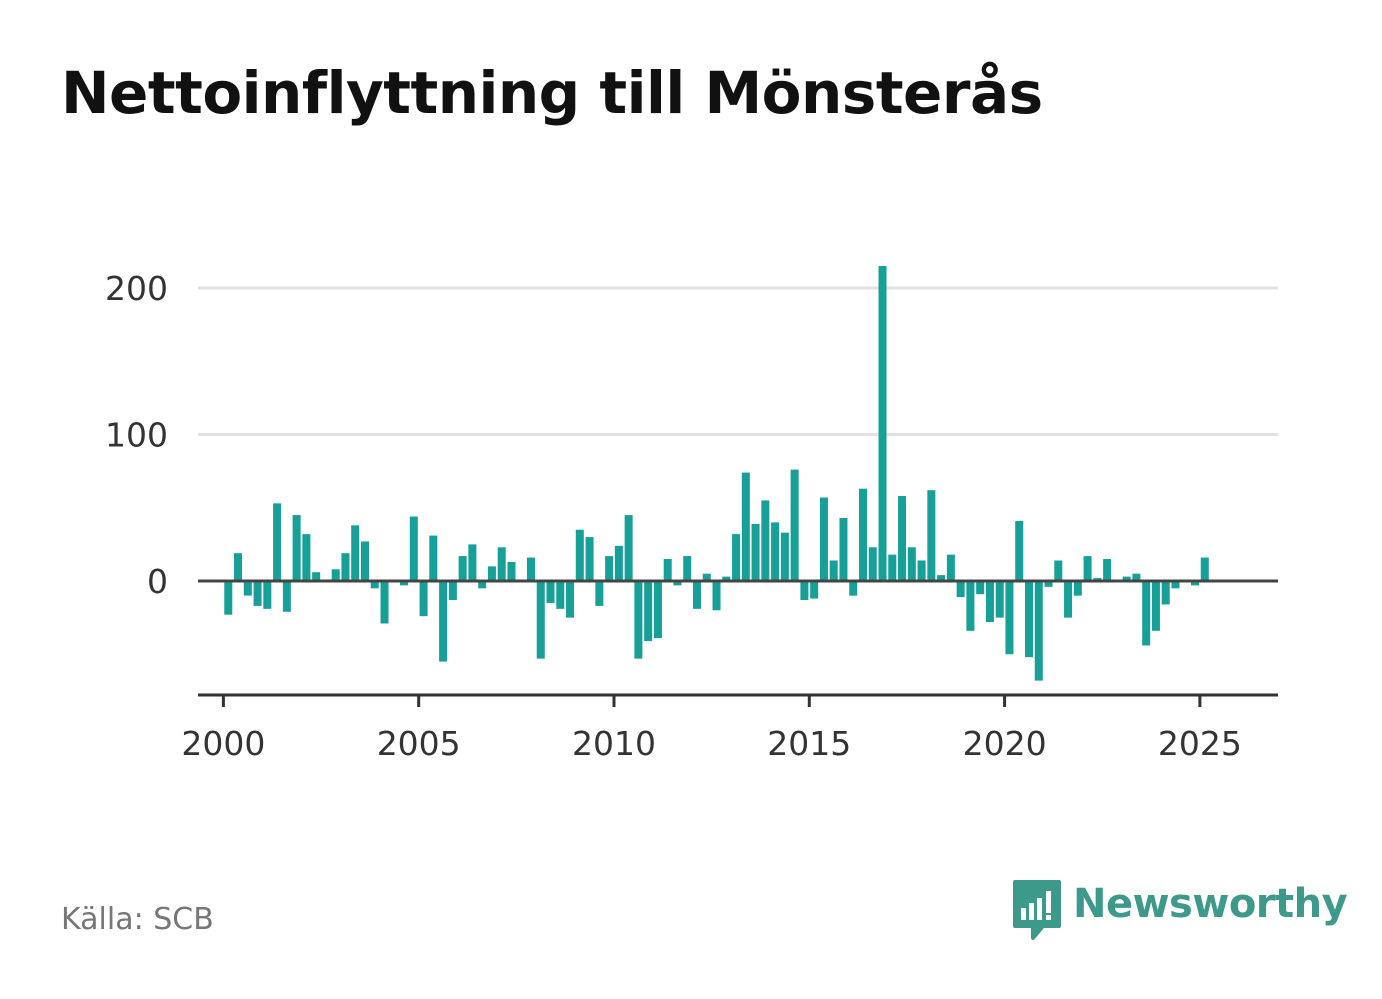 The image size is (1382, 999). Describe the element at coordinates (1005, 743) in the screenshot. I see `x-tick-label: 2020` at that location.